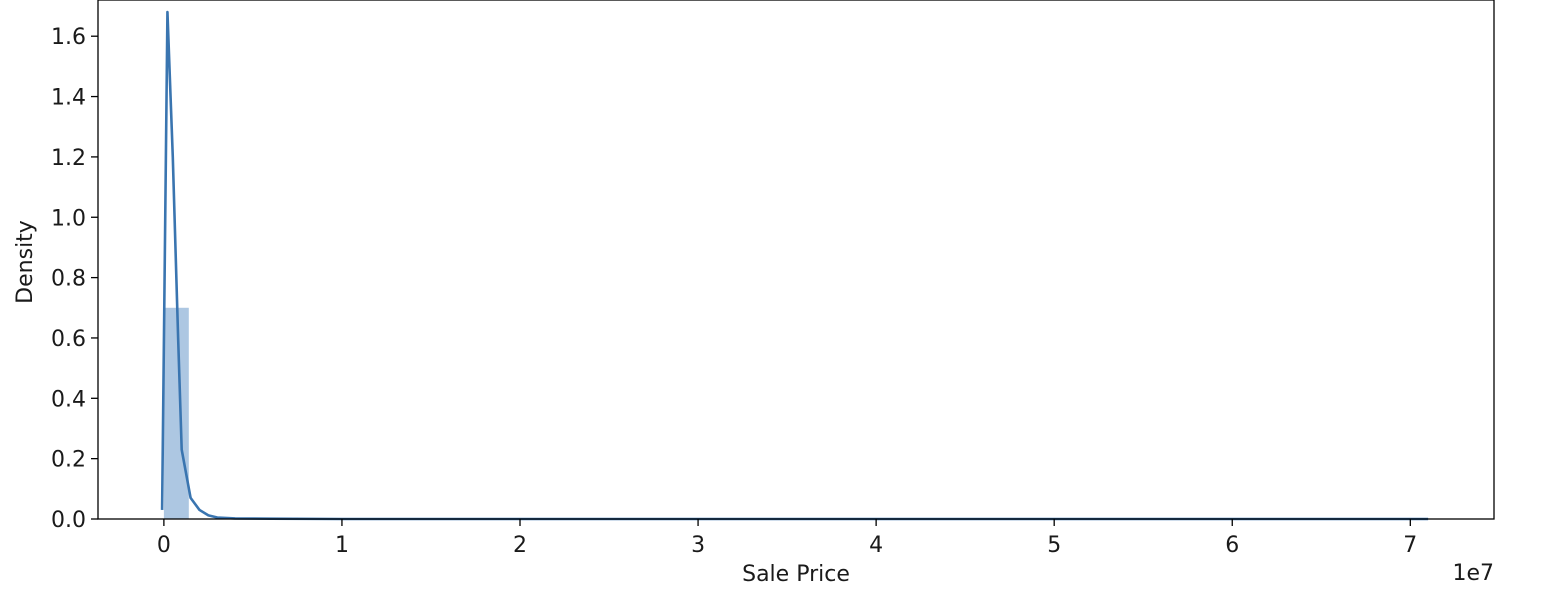 This screenshot has height=616, width=1550. I want to click on y-axis-label: Density, so click(25, 262).